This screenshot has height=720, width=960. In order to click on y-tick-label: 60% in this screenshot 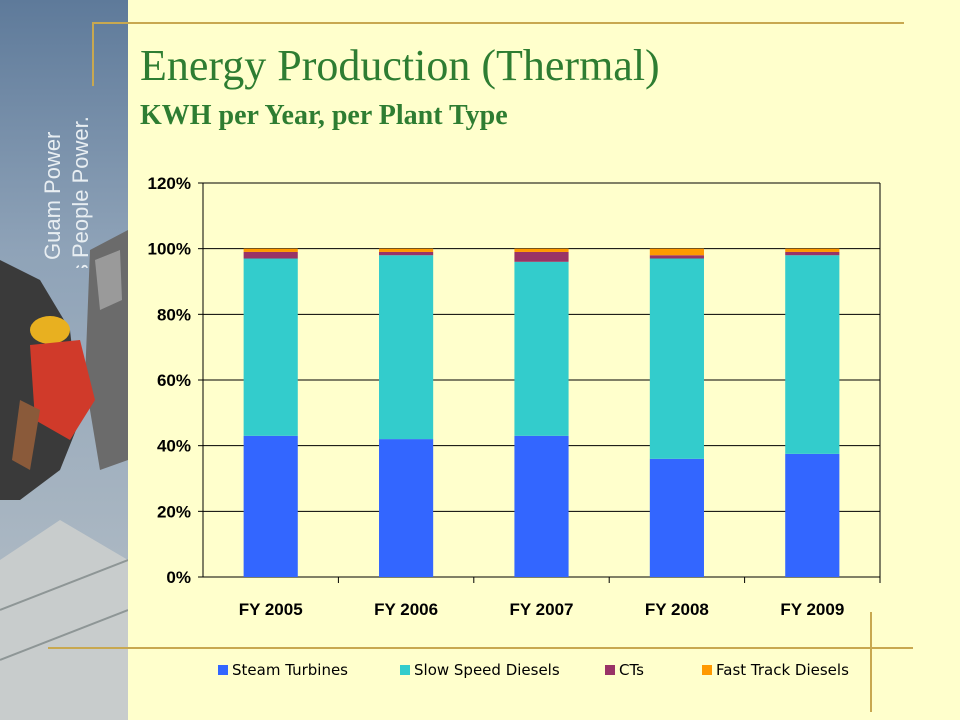, I will do `click(174, 380)`.